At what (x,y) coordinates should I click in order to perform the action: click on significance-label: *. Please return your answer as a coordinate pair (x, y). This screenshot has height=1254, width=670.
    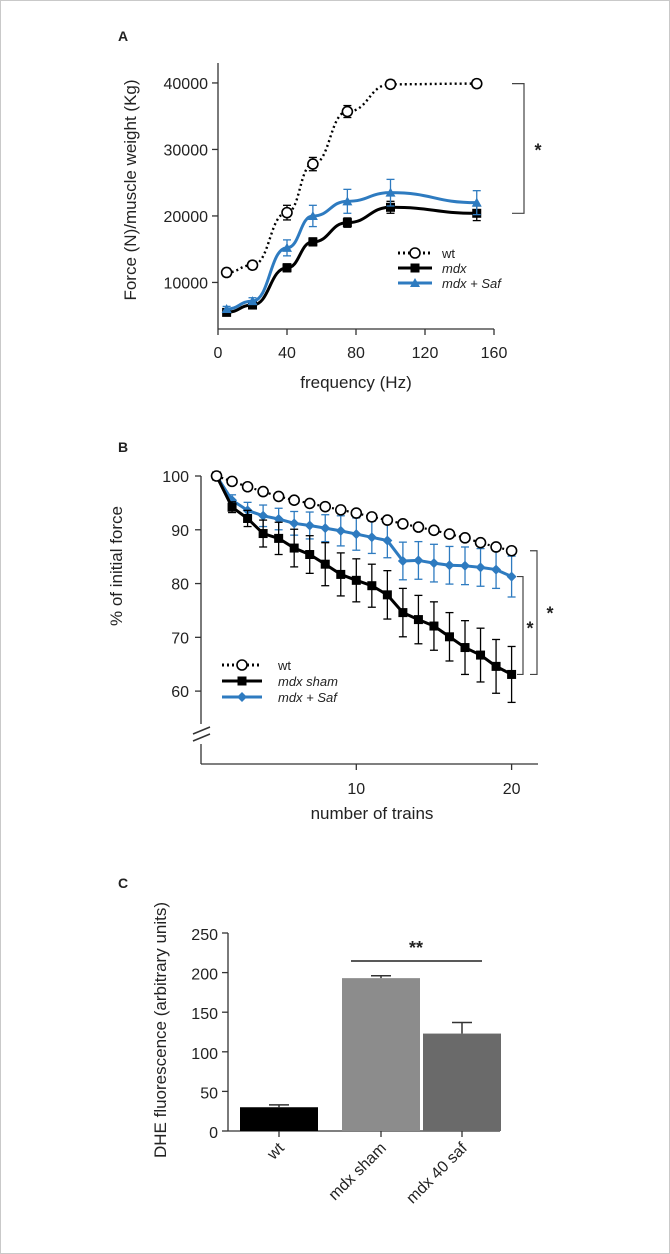
    Looking at the image, I should click on (537, 150).